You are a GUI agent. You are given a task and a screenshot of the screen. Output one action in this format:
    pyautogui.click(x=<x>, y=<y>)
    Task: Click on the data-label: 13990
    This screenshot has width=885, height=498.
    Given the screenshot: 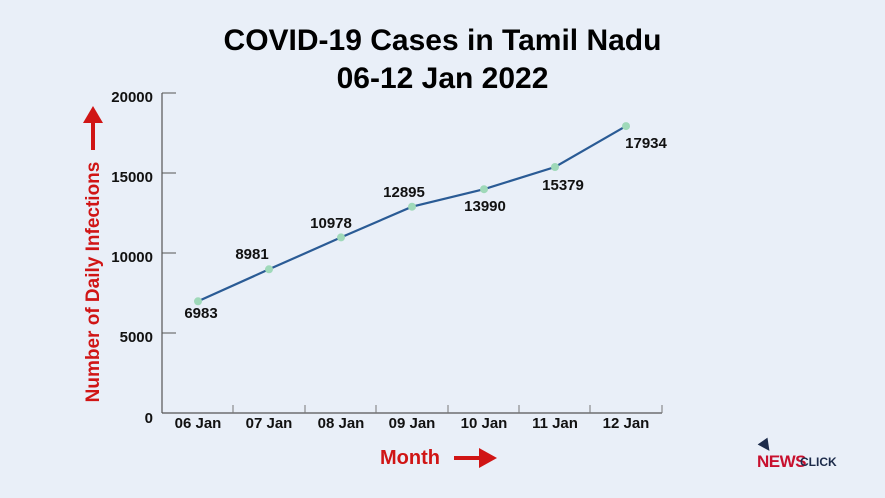 What is the action you would take?
    pyautogui.click(x=485, y=206)
    